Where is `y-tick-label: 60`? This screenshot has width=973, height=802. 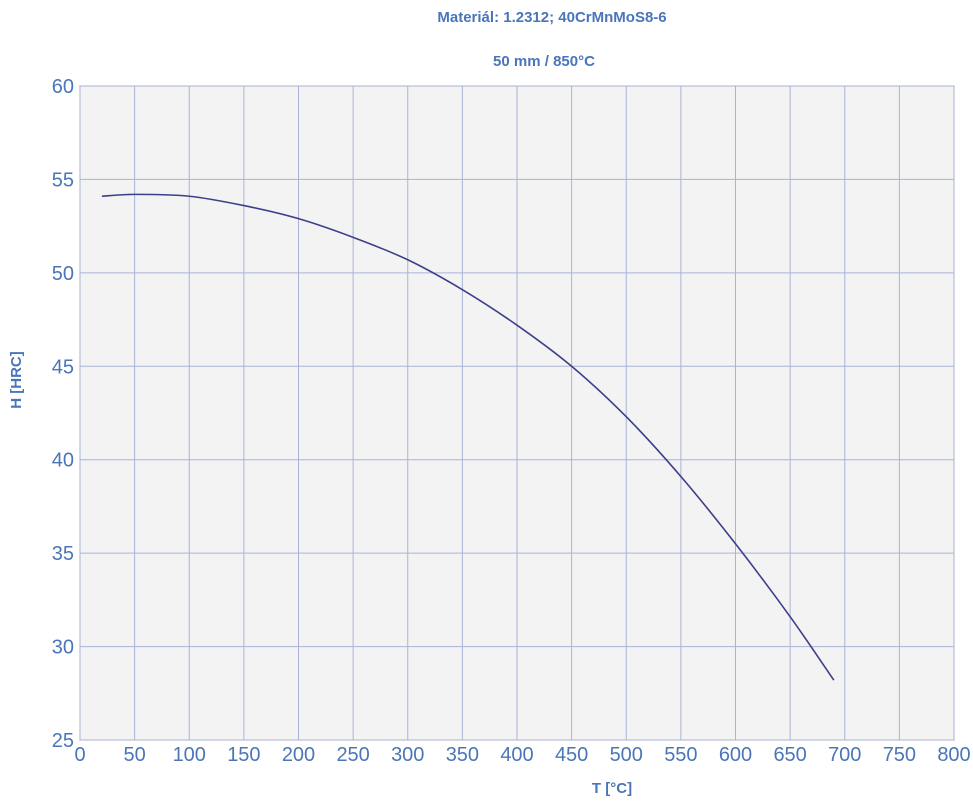
y-tick-label: 60 is located at coordinates (63, 87).